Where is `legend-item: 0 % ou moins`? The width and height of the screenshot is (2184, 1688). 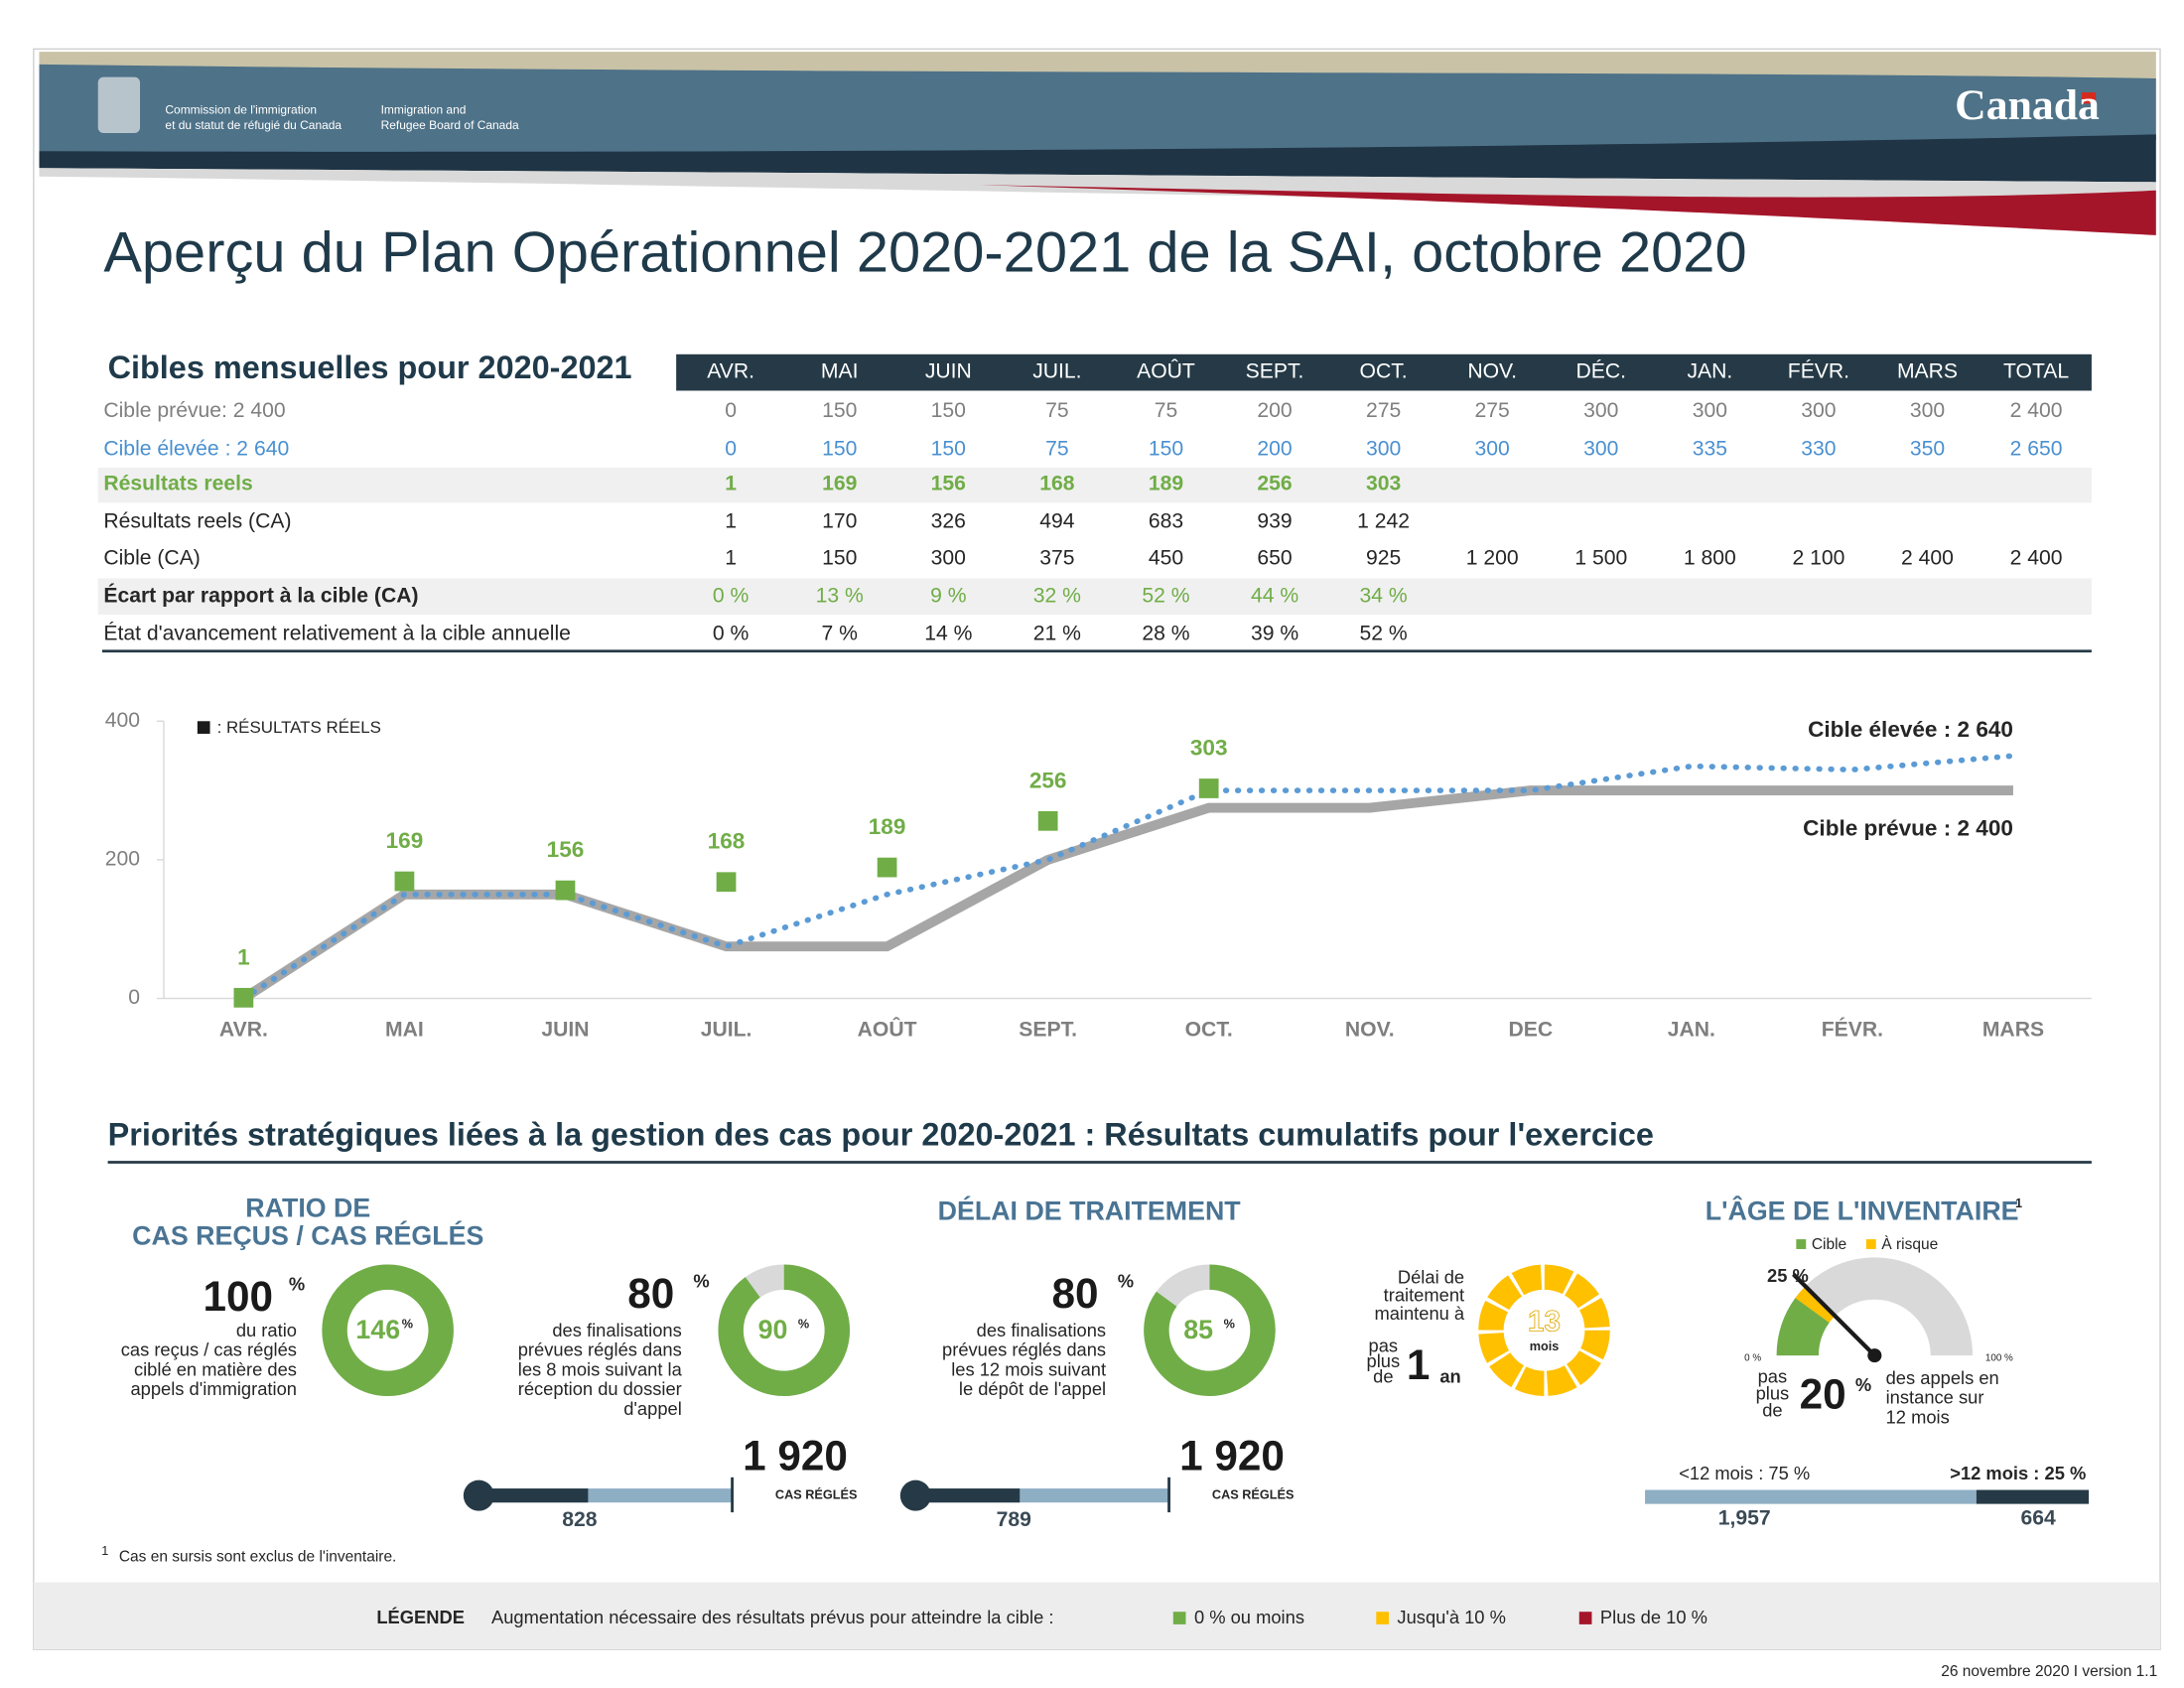 legend-item: 0 % ou moins is located at coordinates (1249, 1617).